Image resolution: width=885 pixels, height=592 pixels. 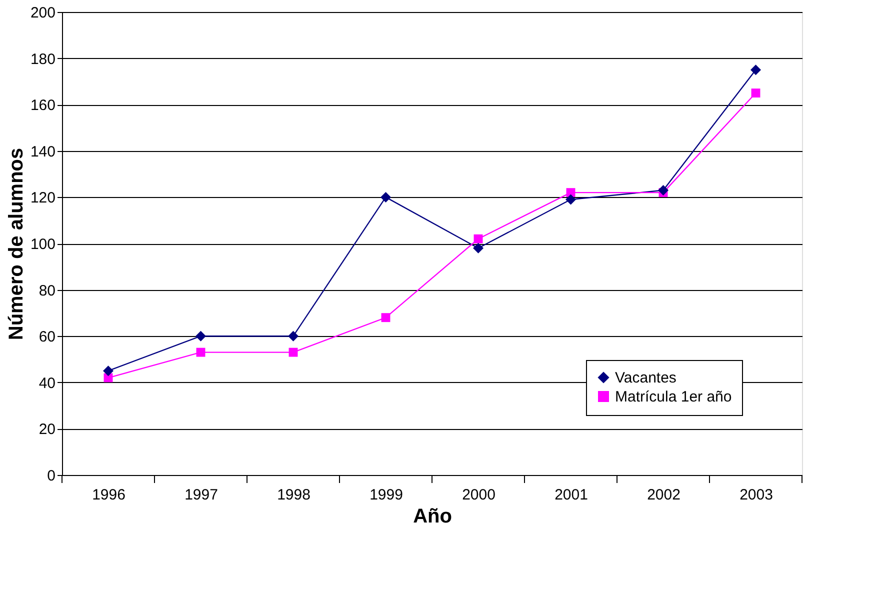 I want to click on y-tick-label: 0, so click(x=51, y=476).